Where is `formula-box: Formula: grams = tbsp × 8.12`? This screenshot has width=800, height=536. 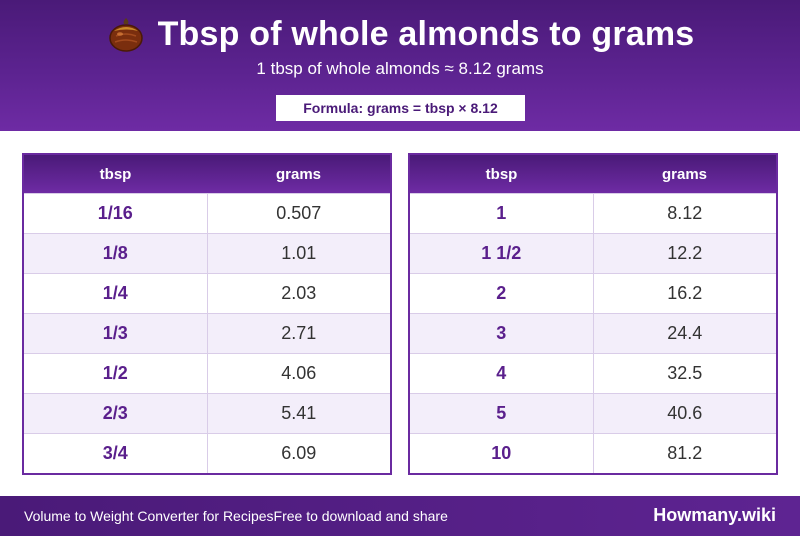 formula-box: Formula: grams = tbsp × 8.12 is located at coordinates (400, 108).